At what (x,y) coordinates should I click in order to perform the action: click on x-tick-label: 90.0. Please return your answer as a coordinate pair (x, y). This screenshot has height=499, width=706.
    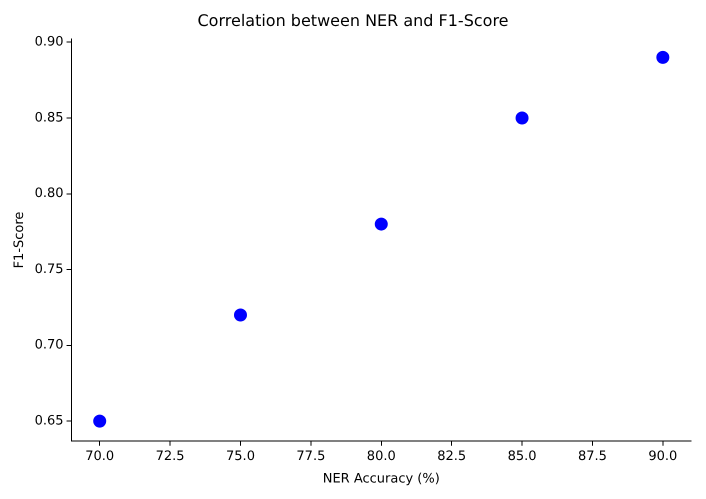
    Looking at the image, I should click on (663, 456).